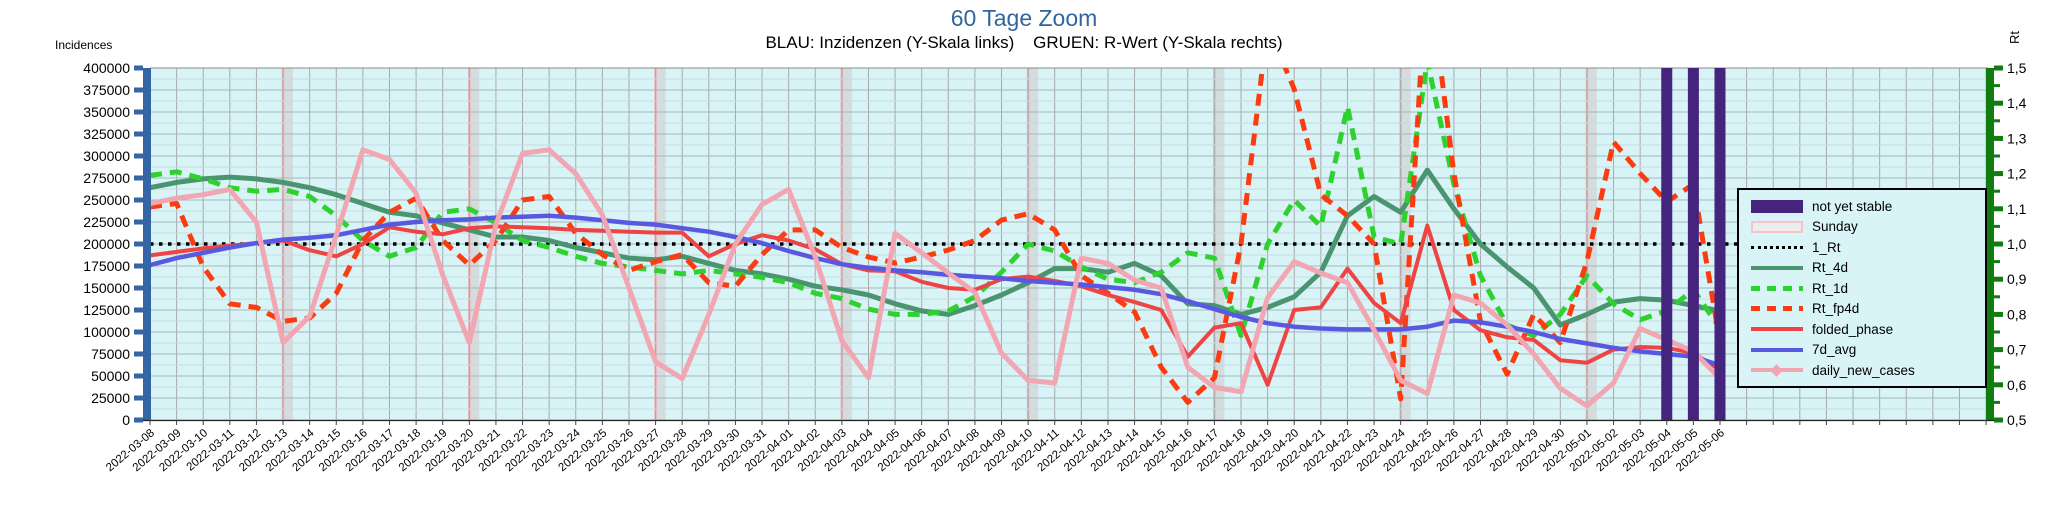 The height and width of the screenshot is (527, 2048). I want to click on right-axis-tick-label: 1,1, so click(2017, 209).